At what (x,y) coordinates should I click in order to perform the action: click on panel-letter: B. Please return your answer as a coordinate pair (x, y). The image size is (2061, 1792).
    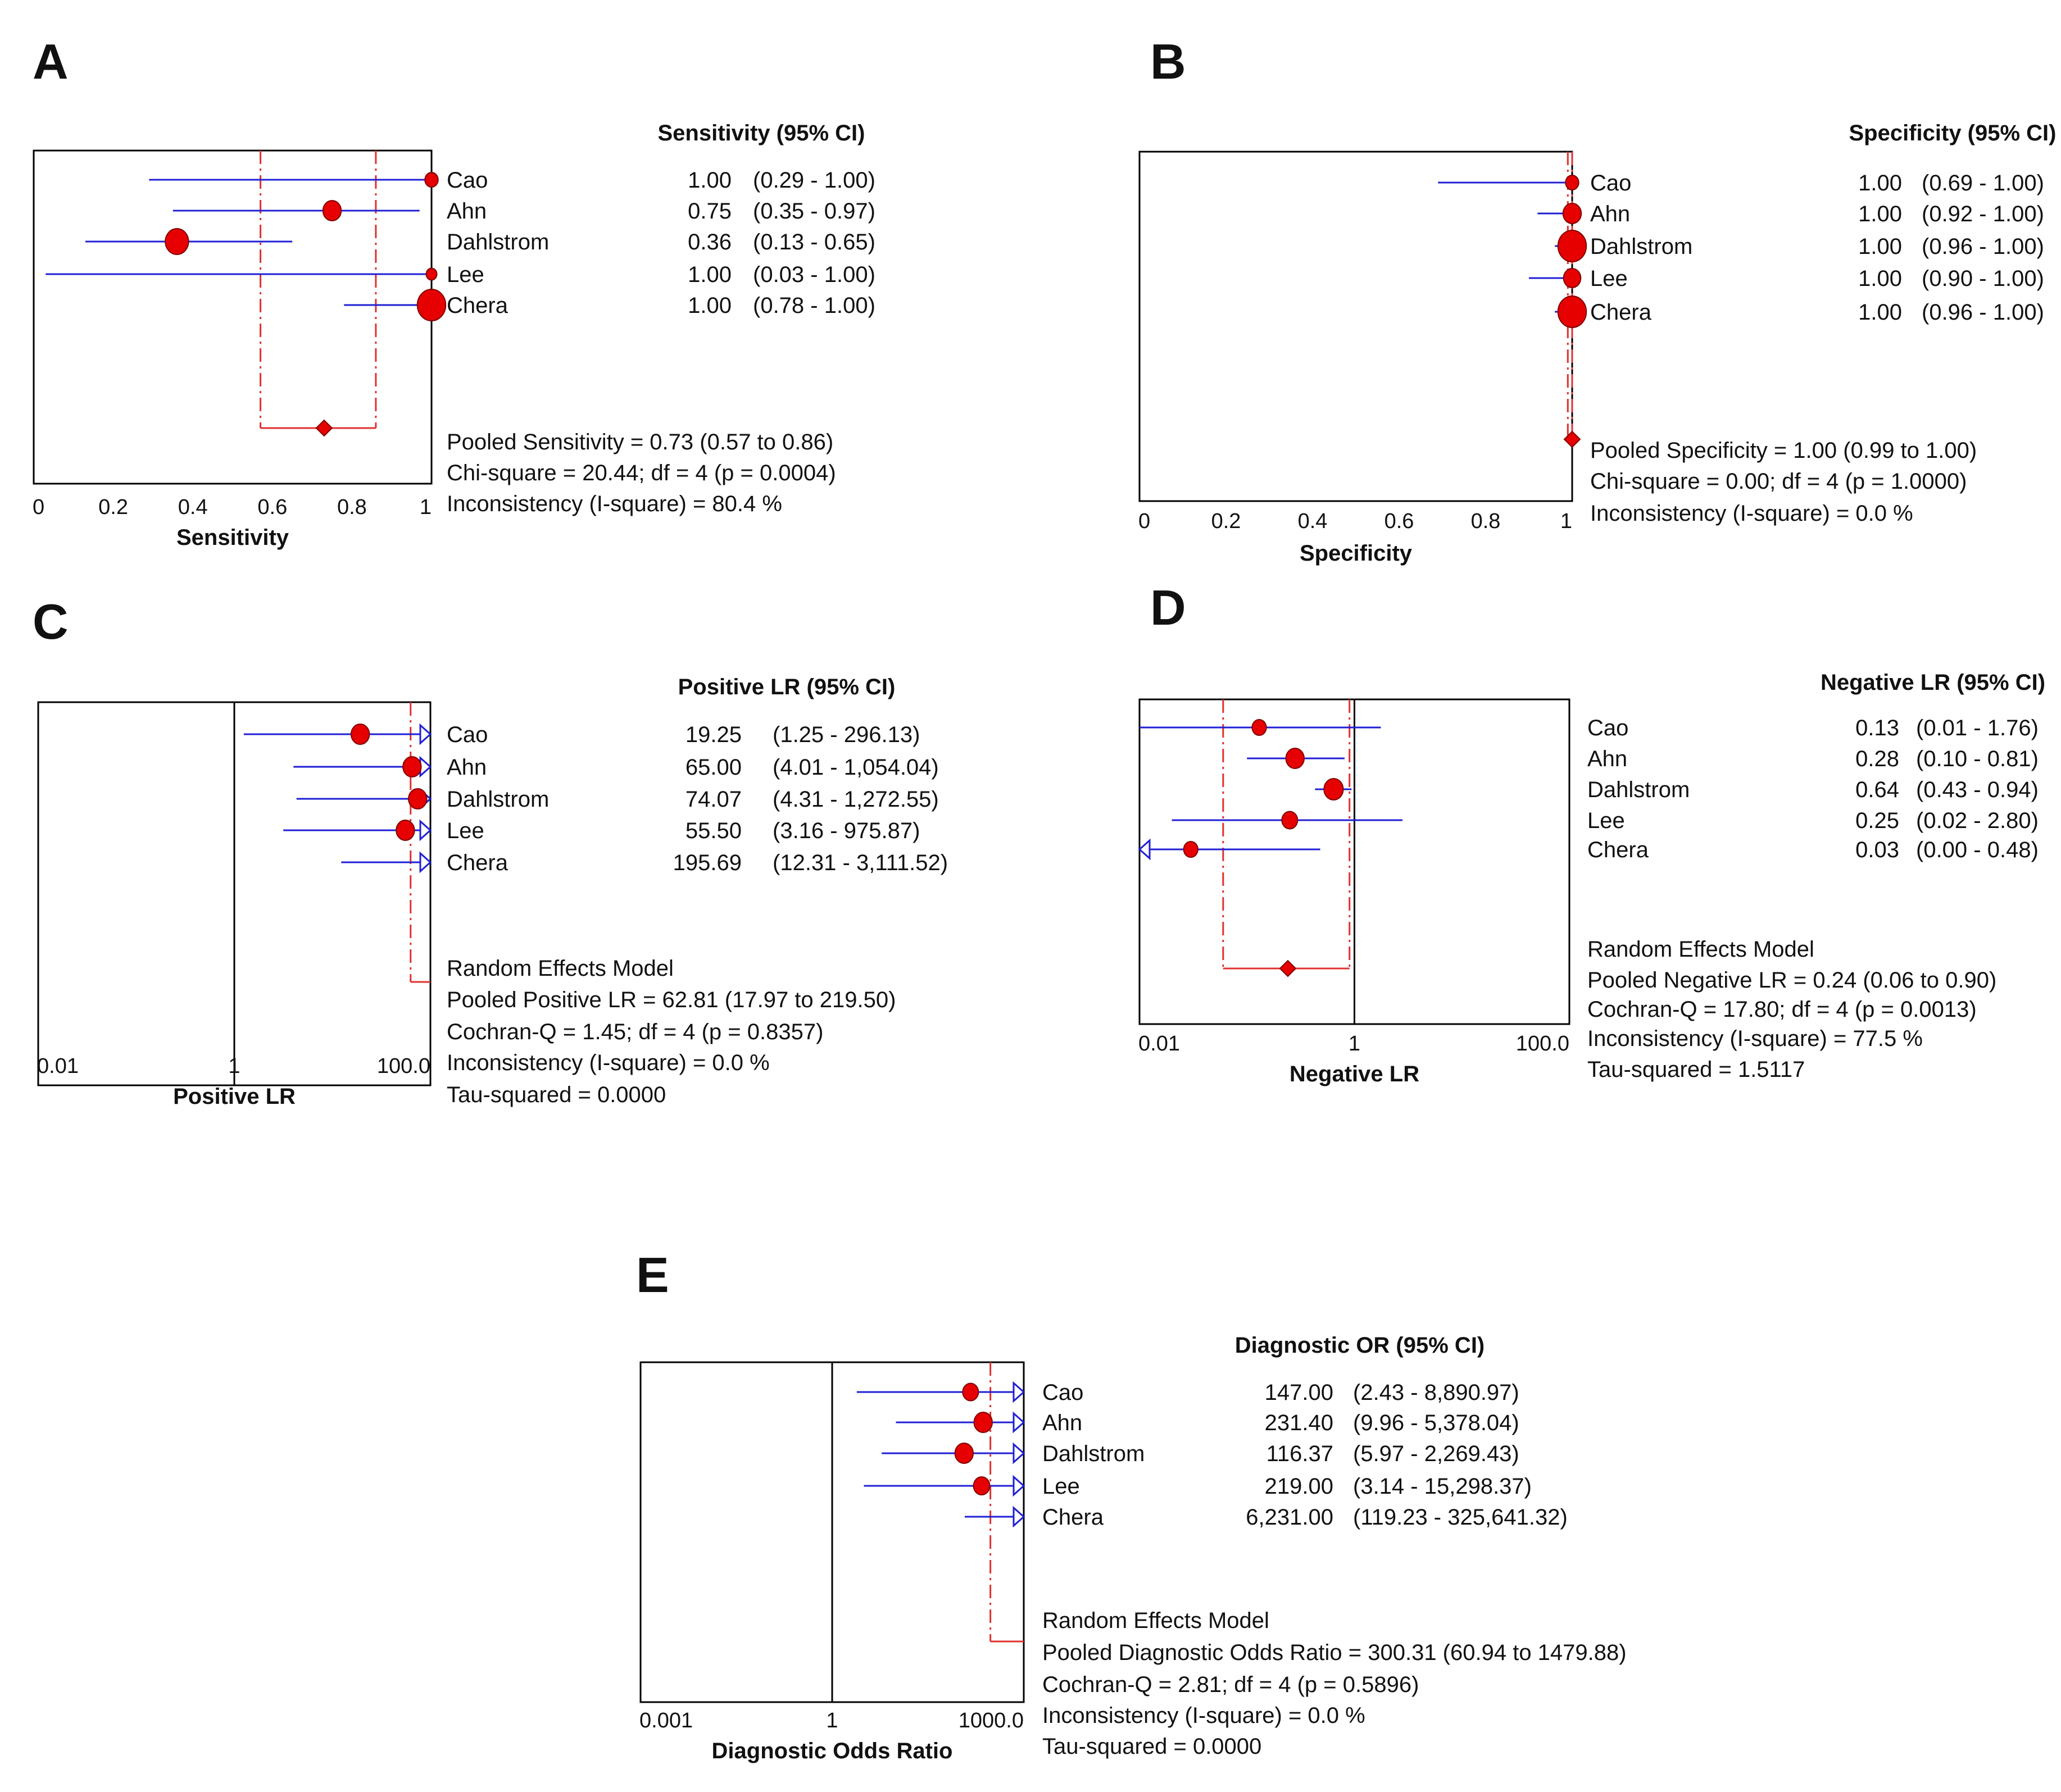
    Looking at the image, I should click on (1168, 62).